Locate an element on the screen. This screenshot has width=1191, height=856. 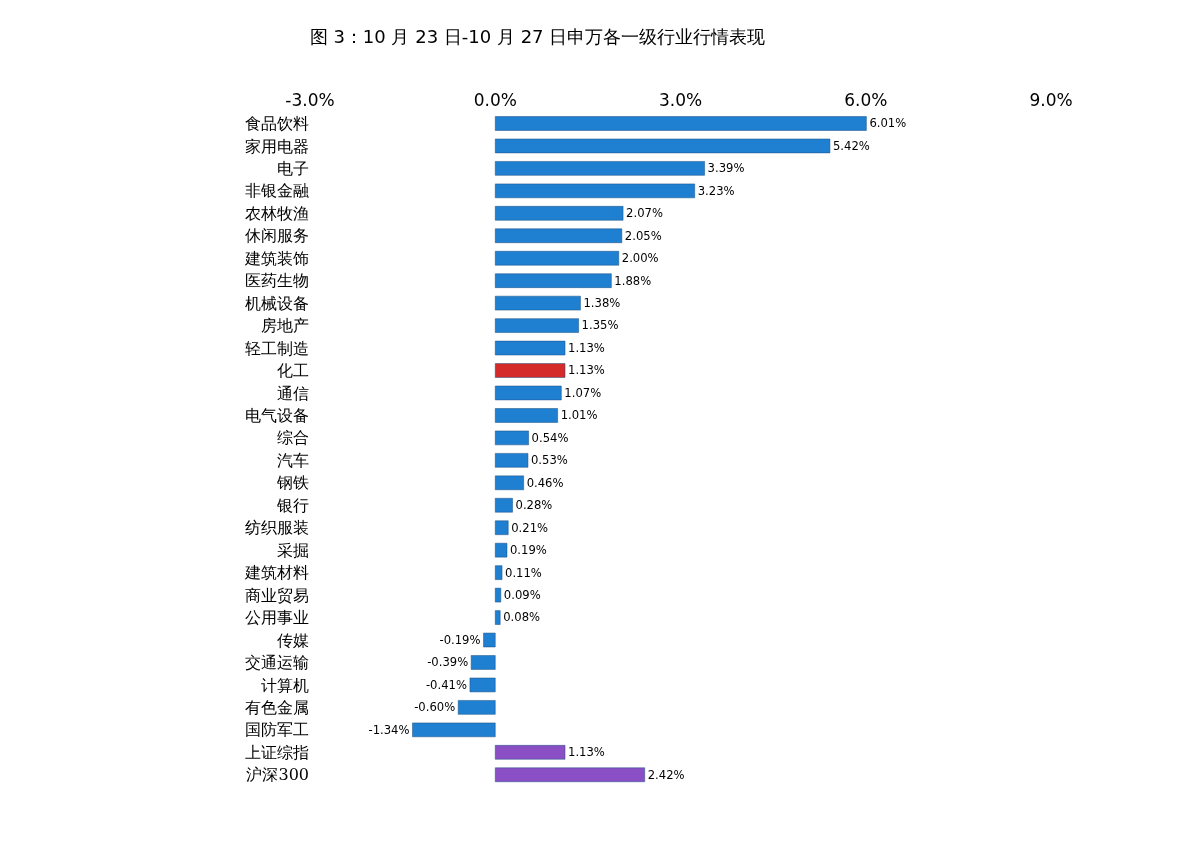
data-label: 0.11% is located at coordinates (523, 572).